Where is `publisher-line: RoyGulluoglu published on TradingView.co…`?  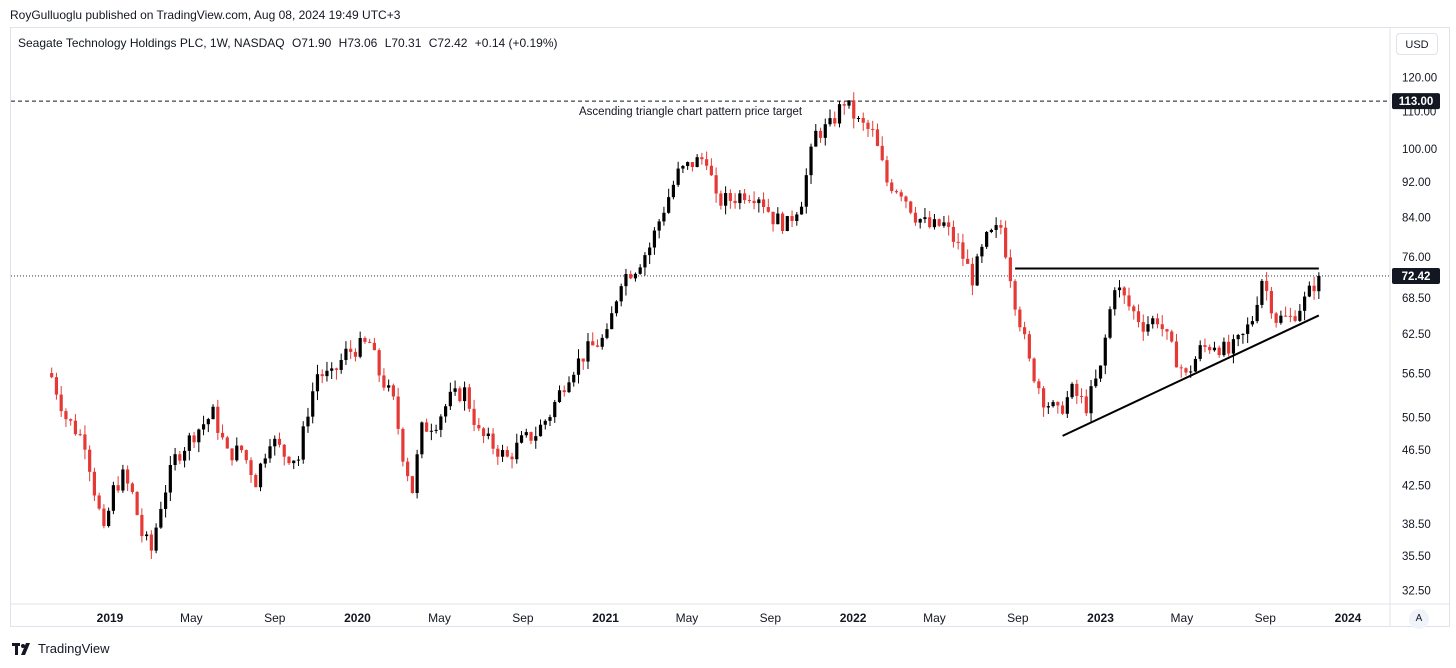 publisher-line: RoyGulluoglu published on TradingView.co… is located at coordinates (205, 15).